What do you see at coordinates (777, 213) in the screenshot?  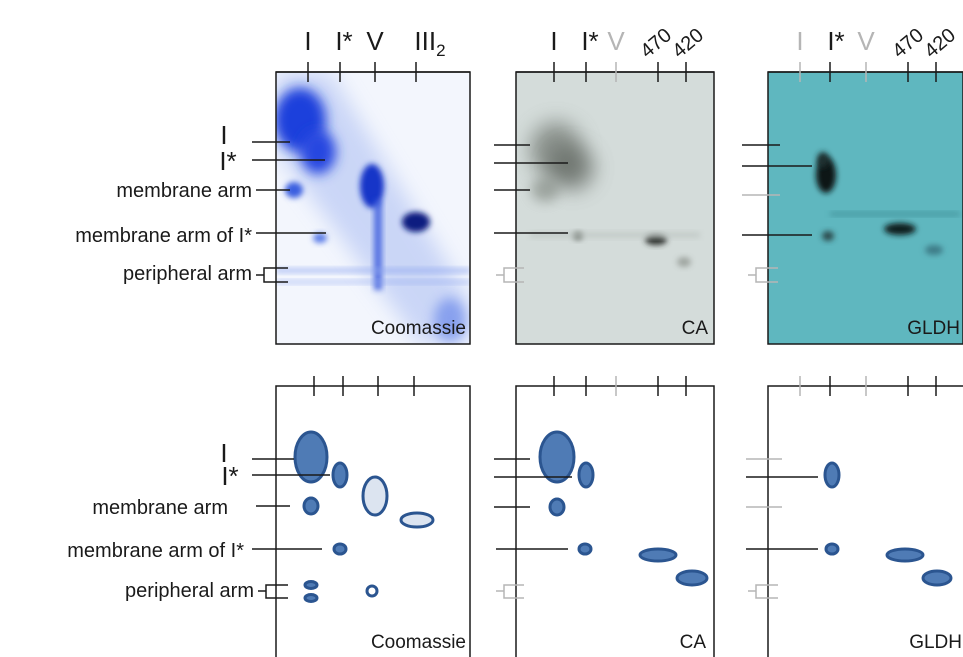 I see `top-row-markers-gldh` at bounding box center [777, 213].